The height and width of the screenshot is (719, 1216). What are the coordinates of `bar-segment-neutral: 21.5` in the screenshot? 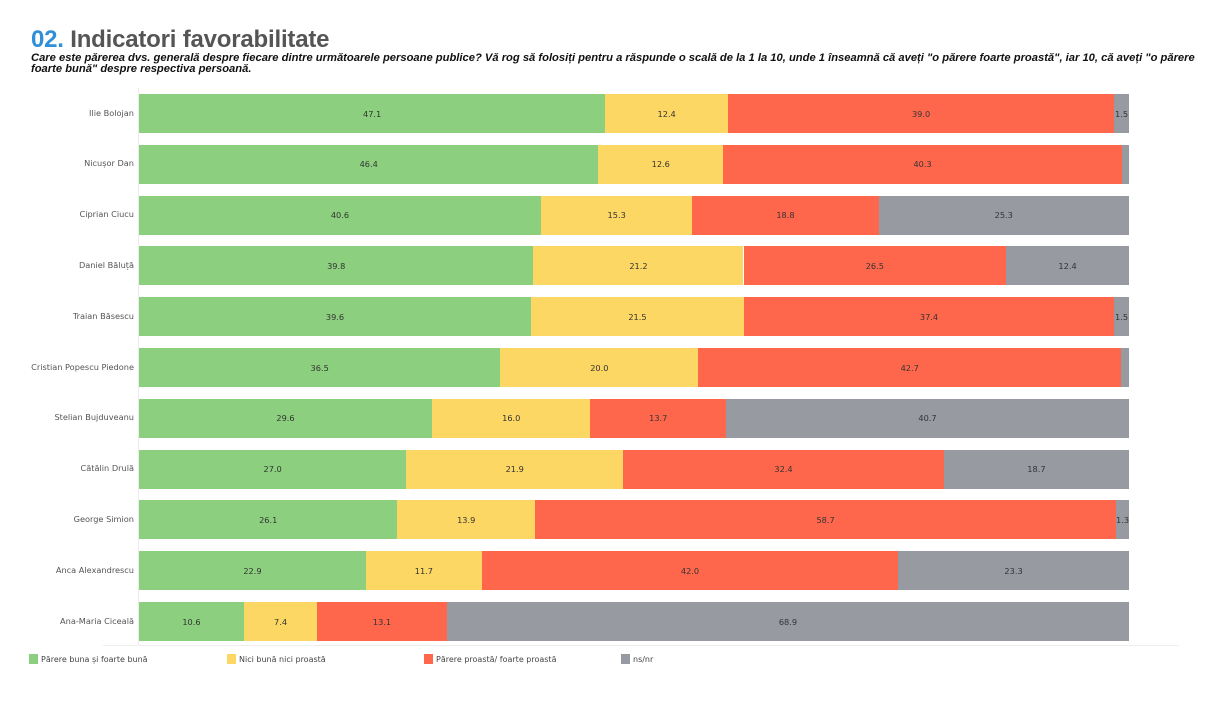 It's located at (637, 317).